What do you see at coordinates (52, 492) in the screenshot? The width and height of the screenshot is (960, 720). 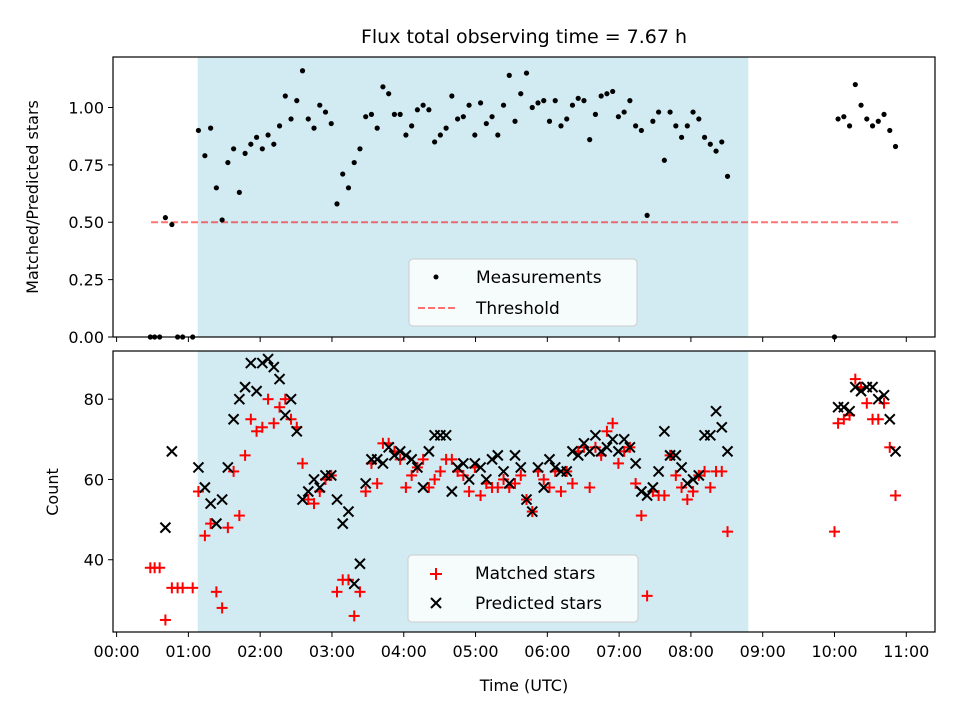 I see `bottom-y-axis-label: Count` at bounding box center [52, 492].